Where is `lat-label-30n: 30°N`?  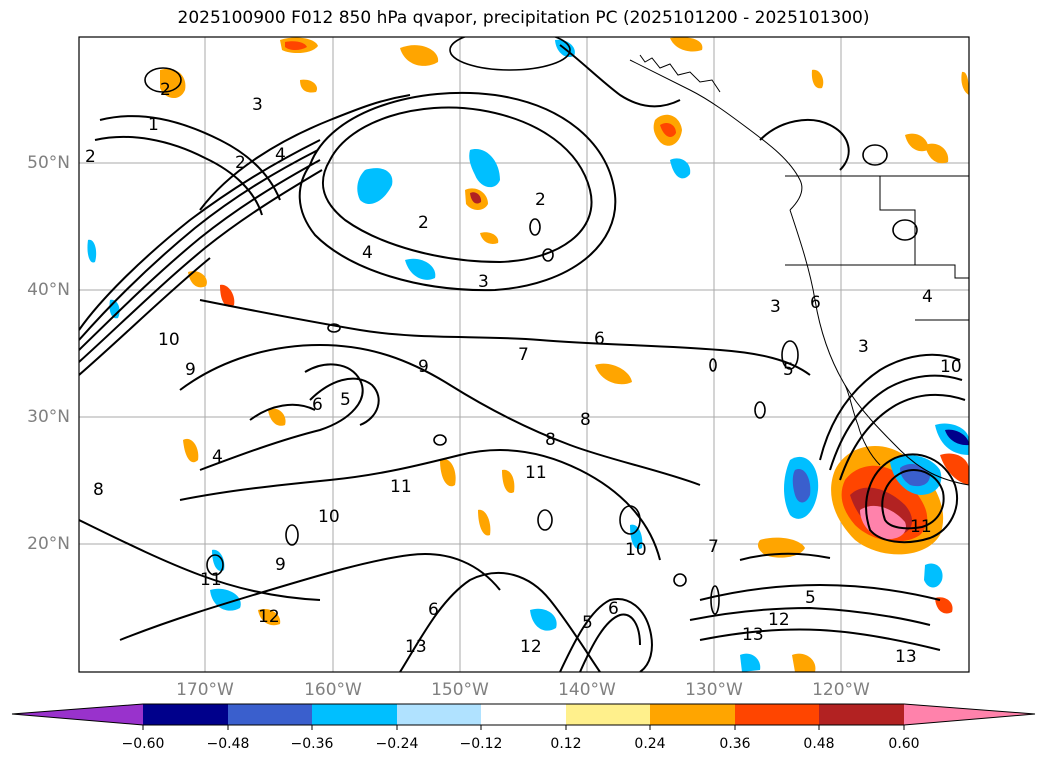
lat-label-30n: 30°N is located at coordinates (48, 417).